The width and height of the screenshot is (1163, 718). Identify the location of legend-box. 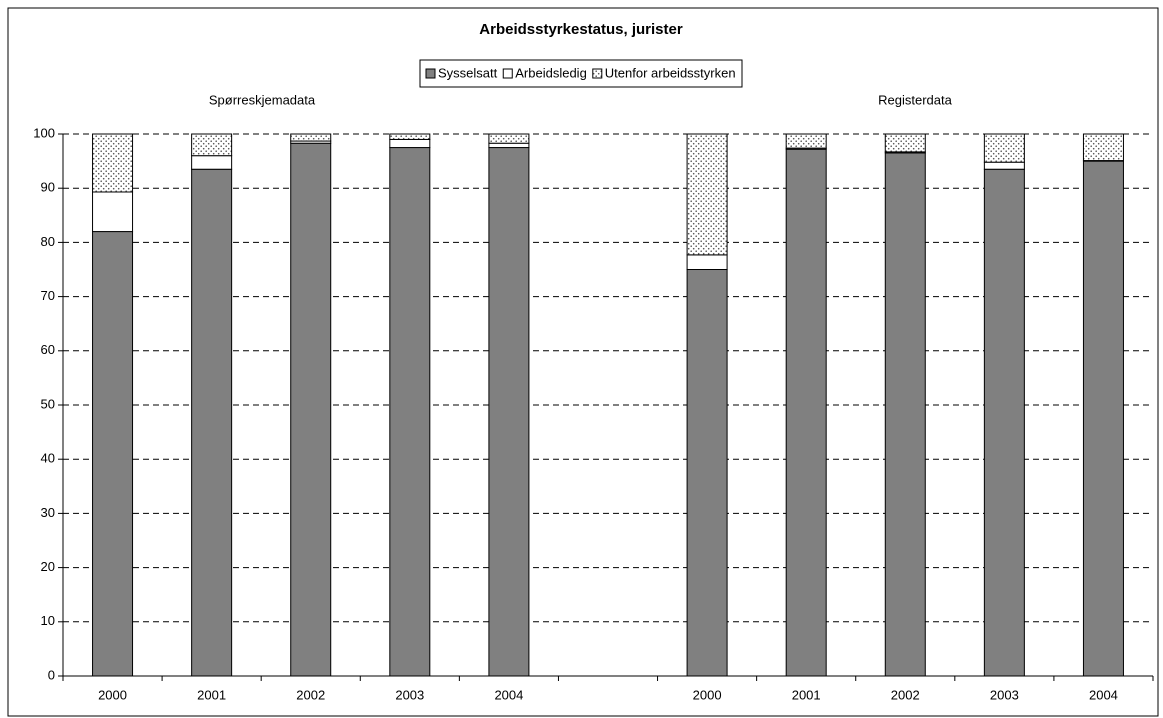
(581, 73).